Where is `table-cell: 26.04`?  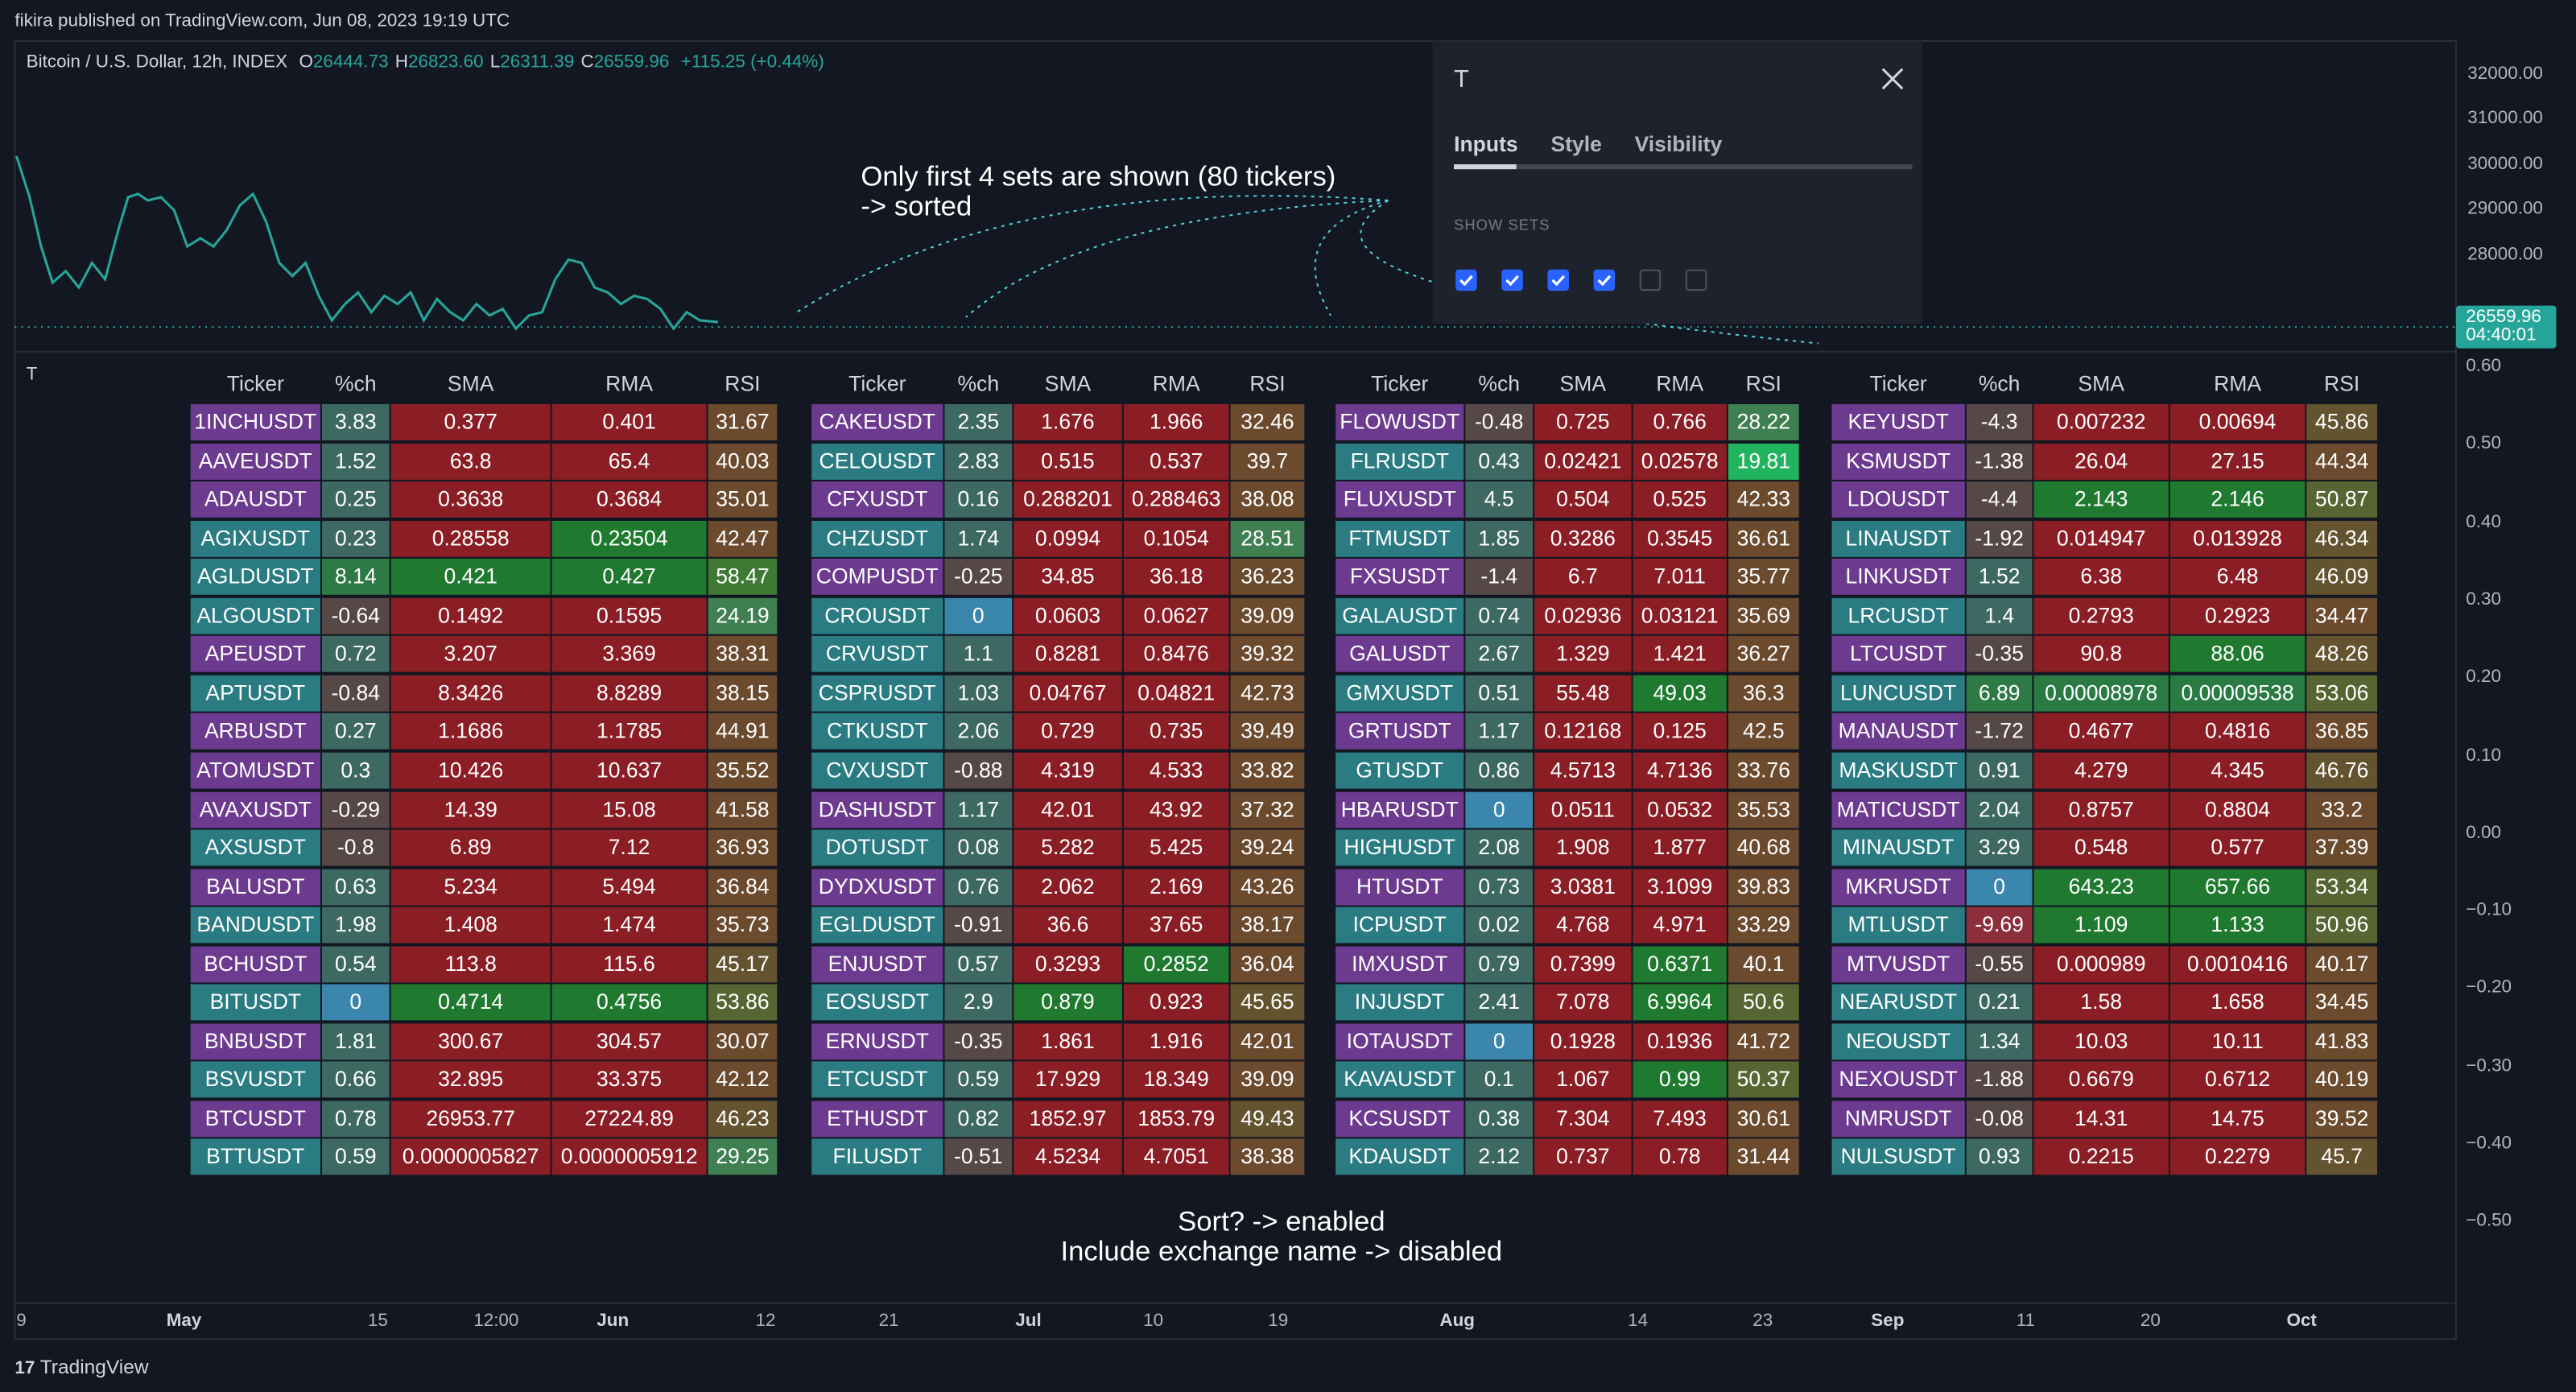 table-cell: 26.04 is located at coordinates (2101, 461).